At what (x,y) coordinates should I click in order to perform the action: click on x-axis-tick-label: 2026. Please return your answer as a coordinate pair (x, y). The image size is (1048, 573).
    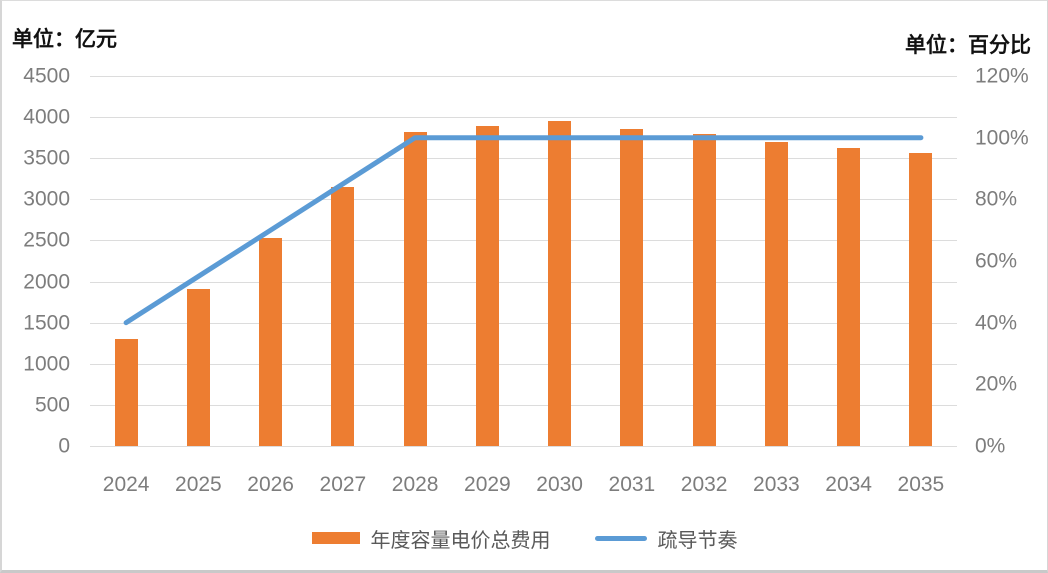
    Looking at the image, I should click on (270, 484).